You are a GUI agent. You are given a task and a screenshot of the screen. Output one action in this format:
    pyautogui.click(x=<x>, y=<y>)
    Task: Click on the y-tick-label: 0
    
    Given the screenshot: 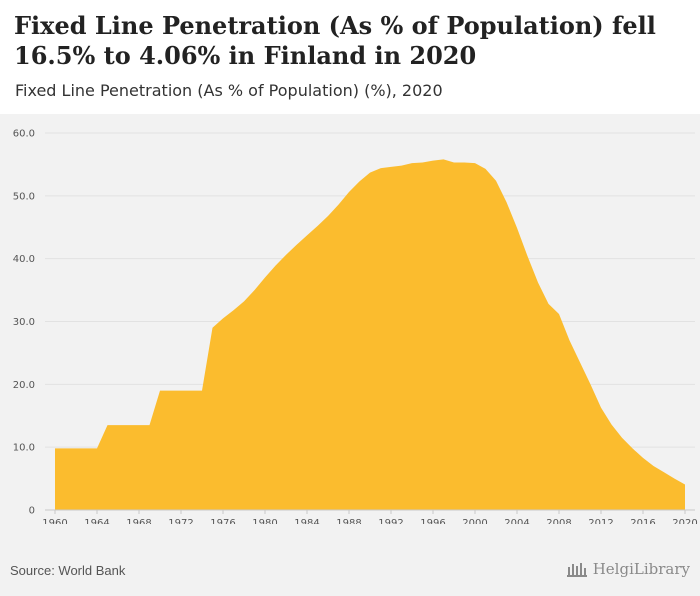 What is the action you would take?
    pyautogui.click(x=32, y=511)
    